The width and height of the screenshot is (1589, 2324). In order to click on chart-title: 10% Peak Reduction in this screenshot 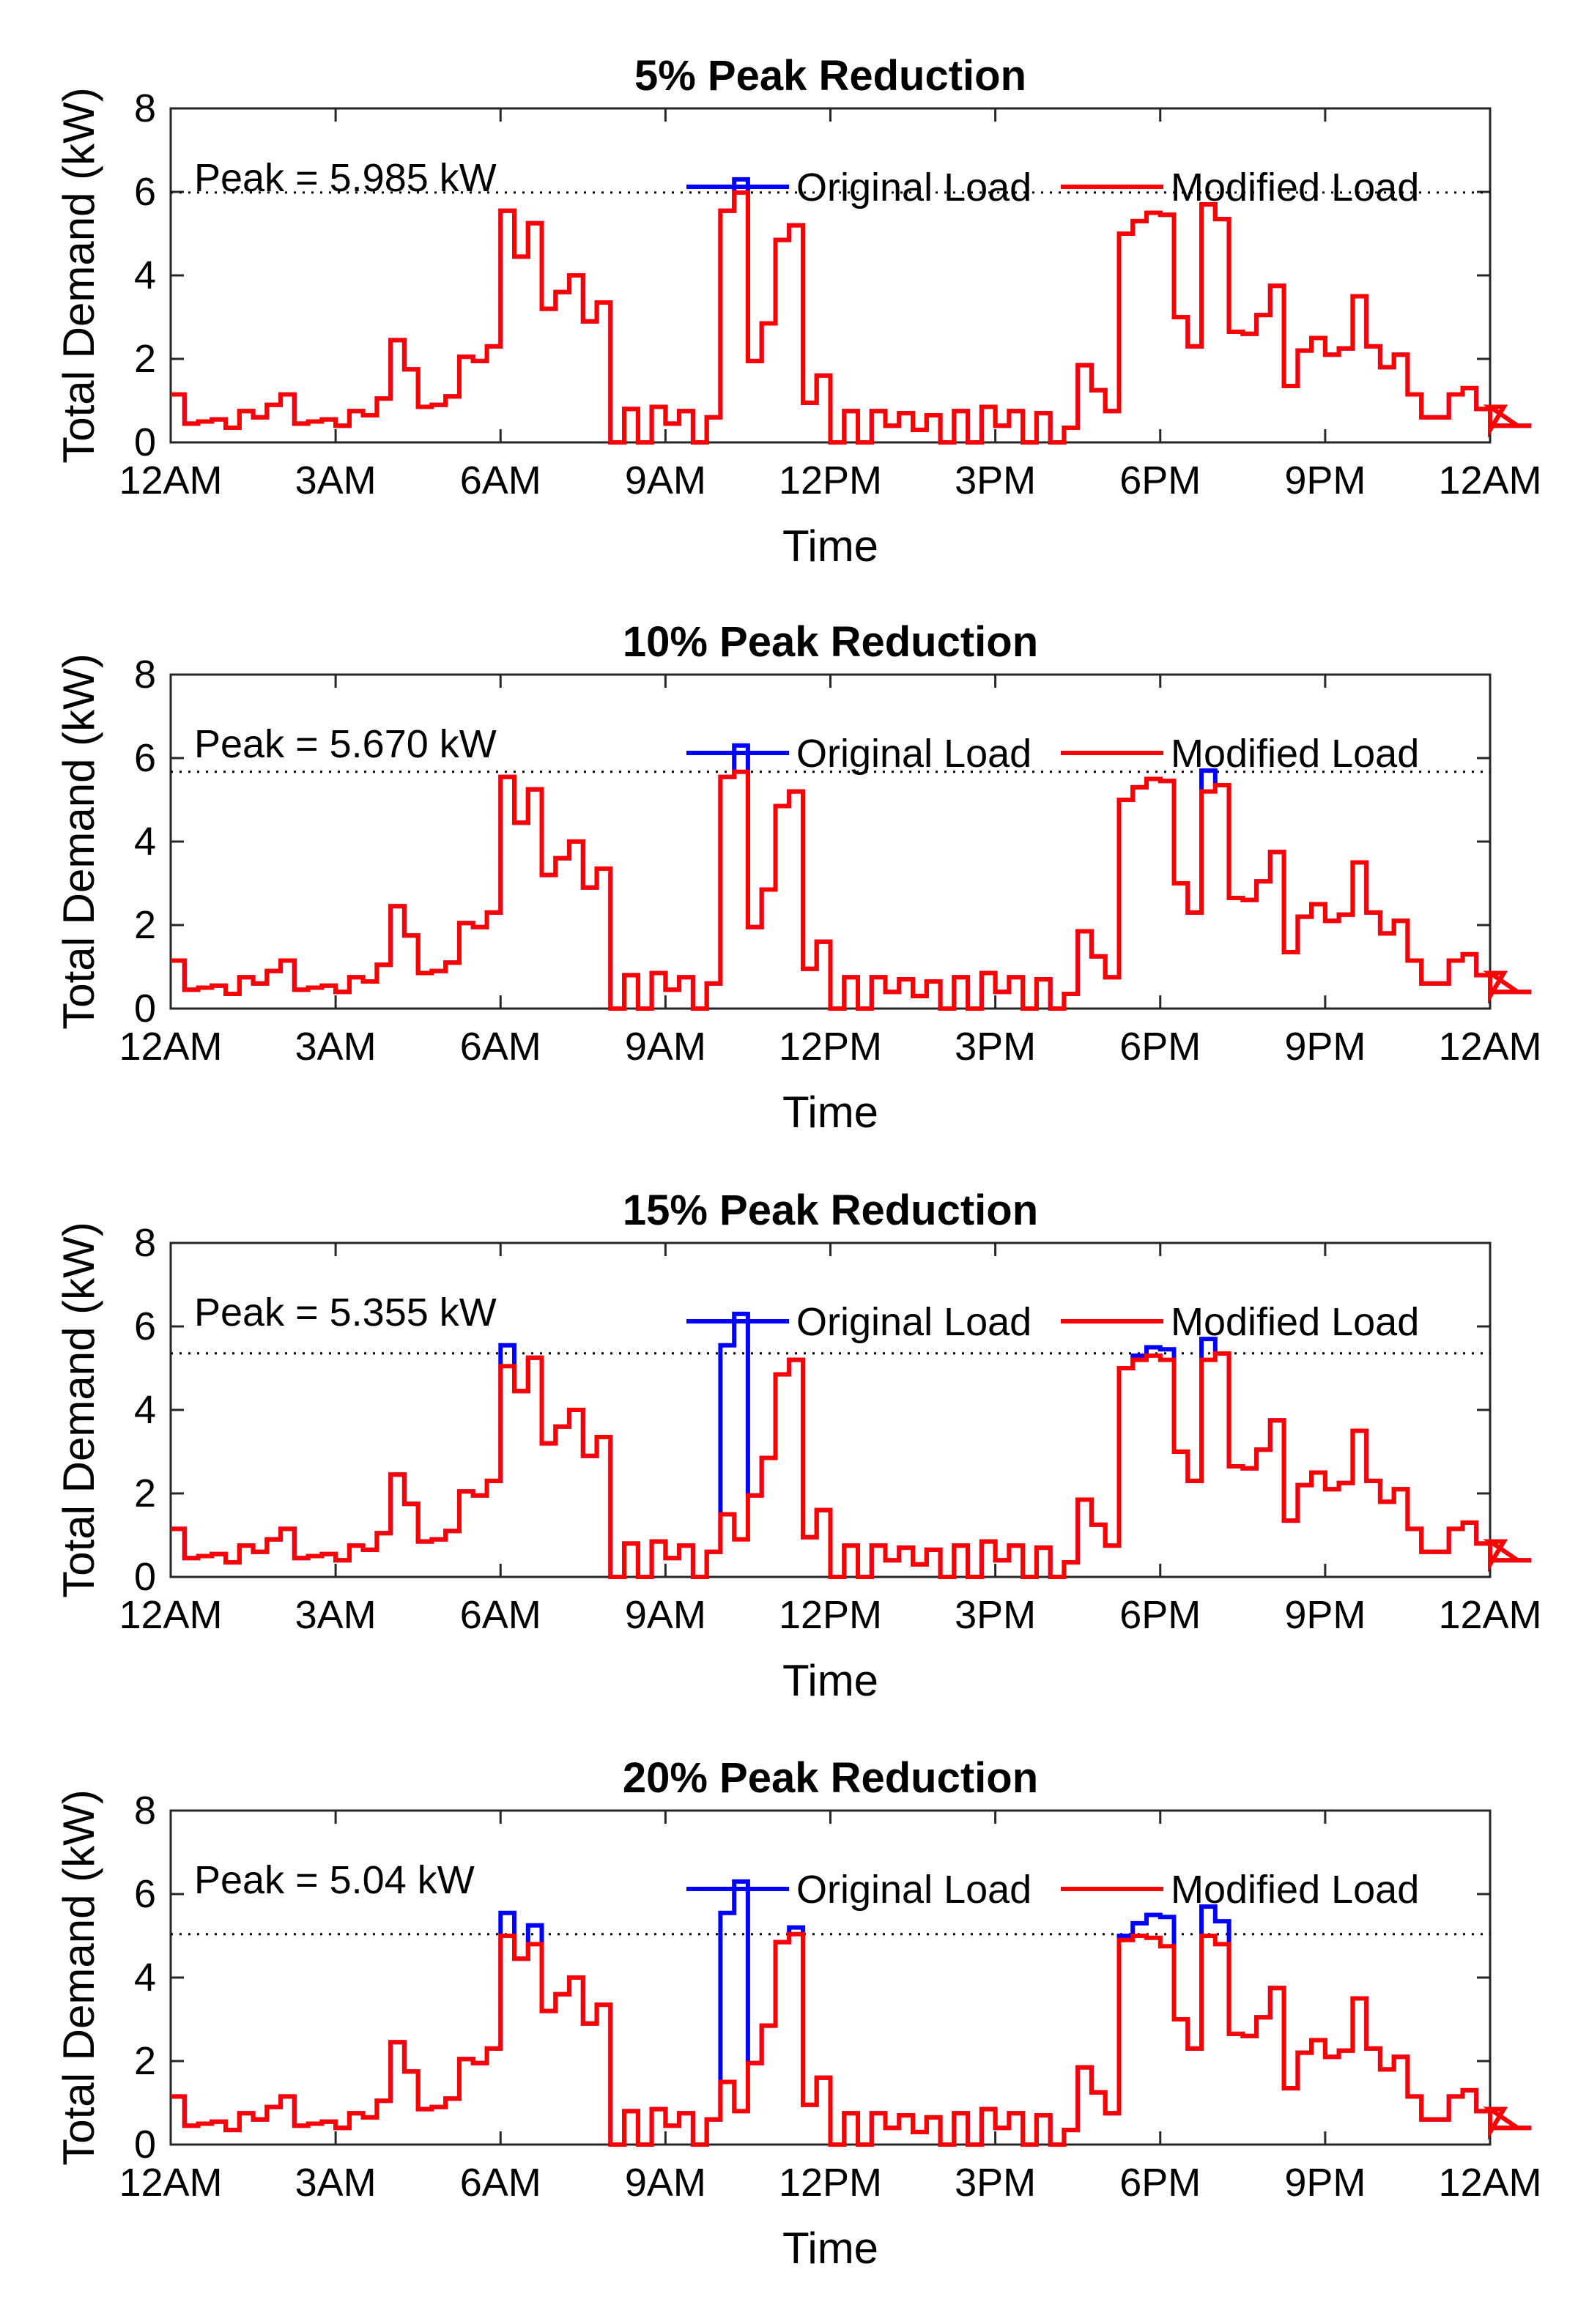, I will do `click(830, 642)`.